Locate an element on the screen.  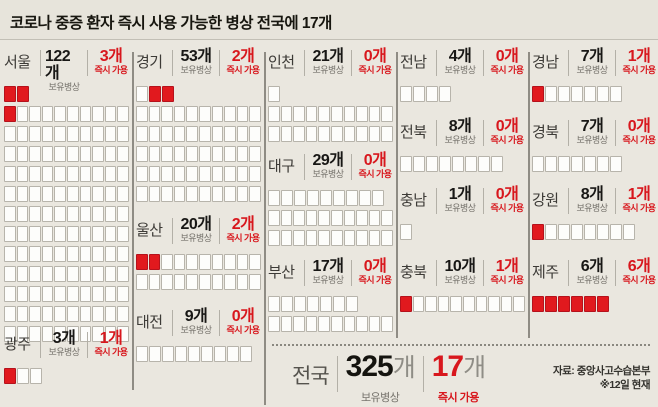
region-jeonbuk: 전북 8개 보유병상 0개 즉시 가용 is located at coordinates (463, 147).